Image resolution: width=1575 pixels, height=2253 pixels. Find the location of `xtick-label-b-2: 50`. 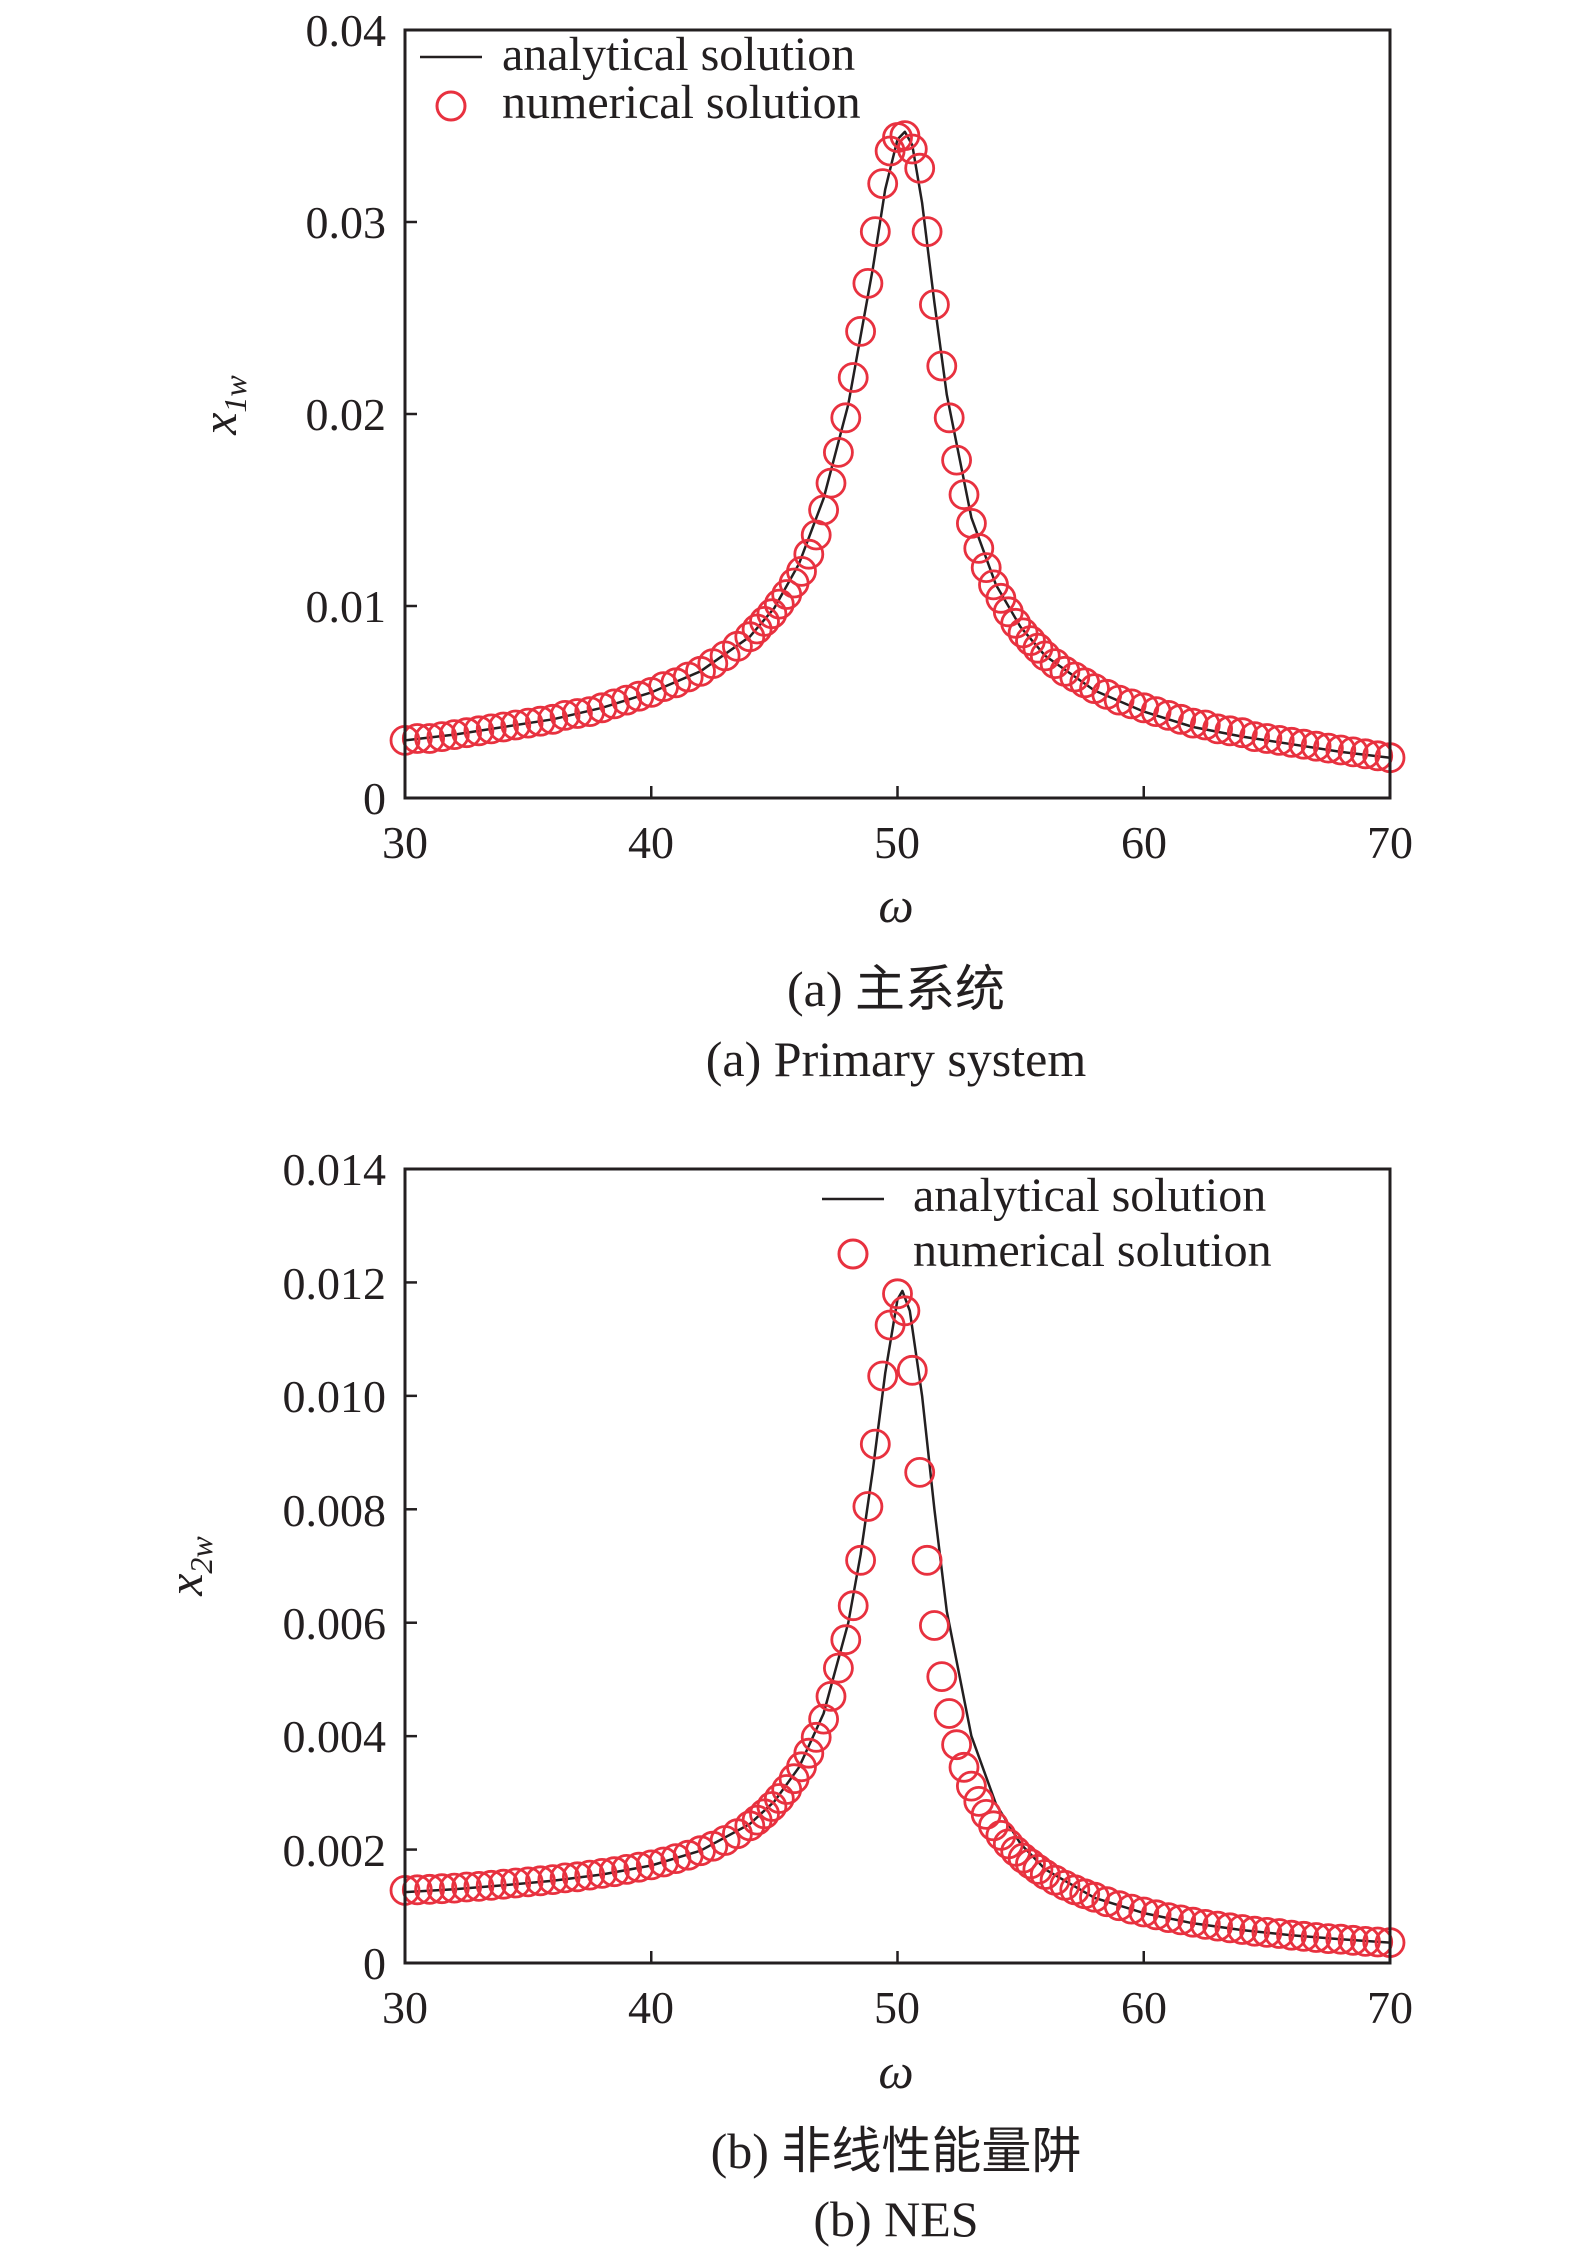

xtick-label-b-2: 50 is located at coordinates (897, 2007).